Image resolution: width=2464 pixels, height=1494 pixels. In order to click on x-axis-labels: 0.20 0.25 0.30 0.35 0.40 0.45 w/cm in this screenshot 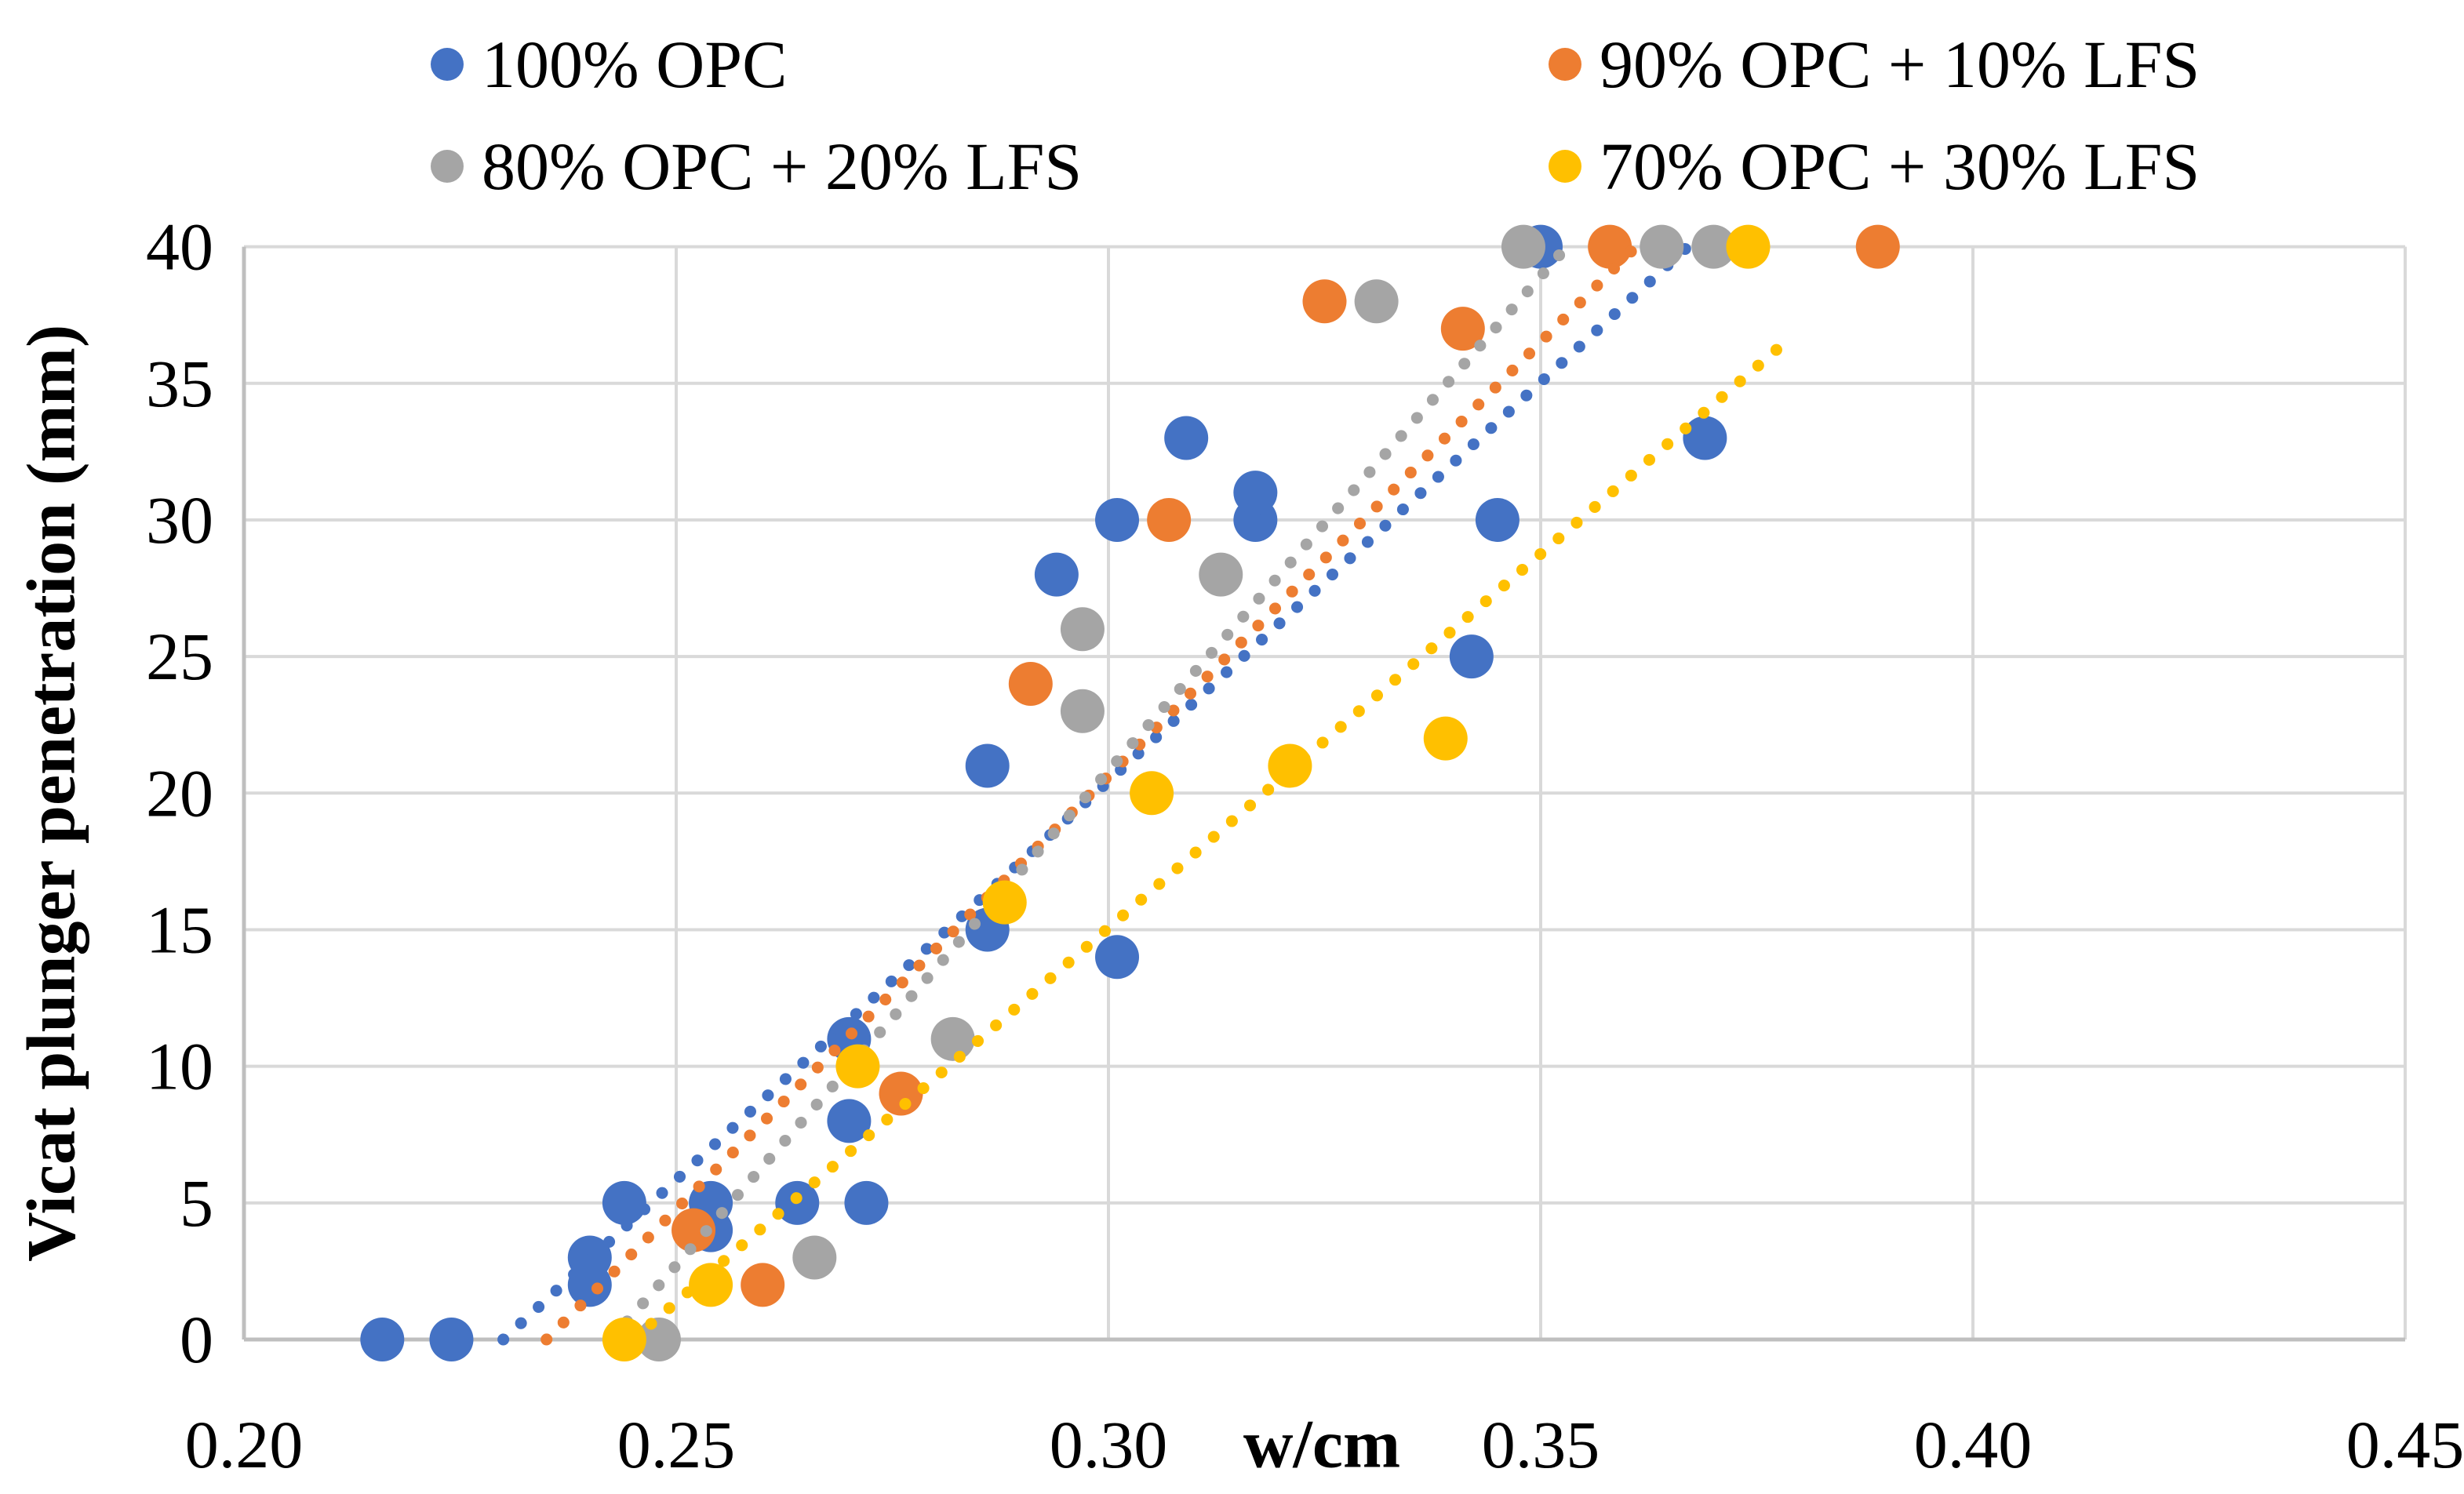, I will do `click(1324, 1445)`.